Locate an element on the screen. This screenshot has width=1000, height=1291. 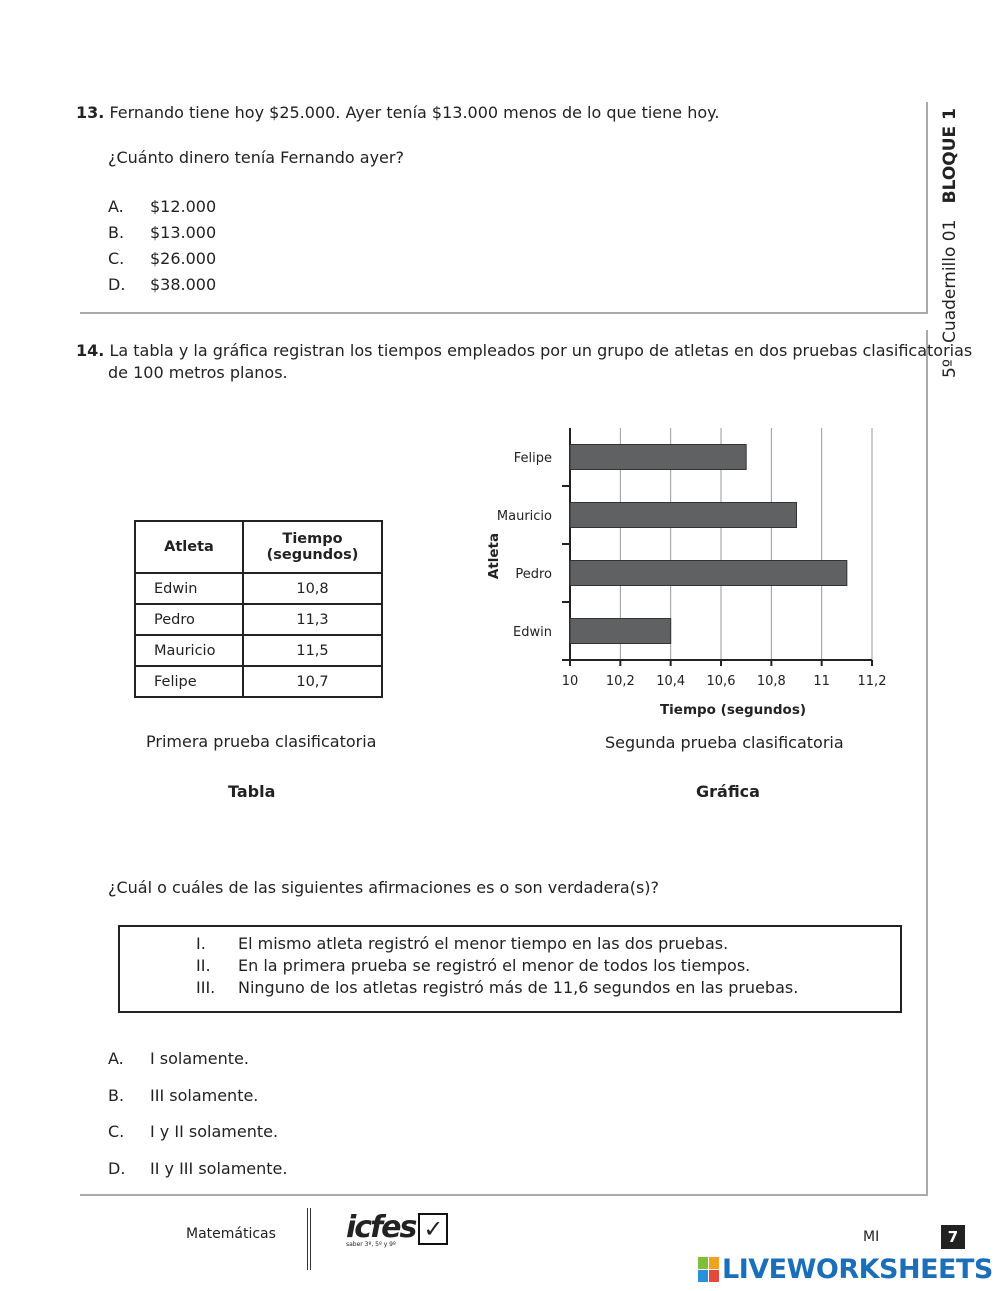
subject-label: Matemáticas is located at coordinates (231, 1234).